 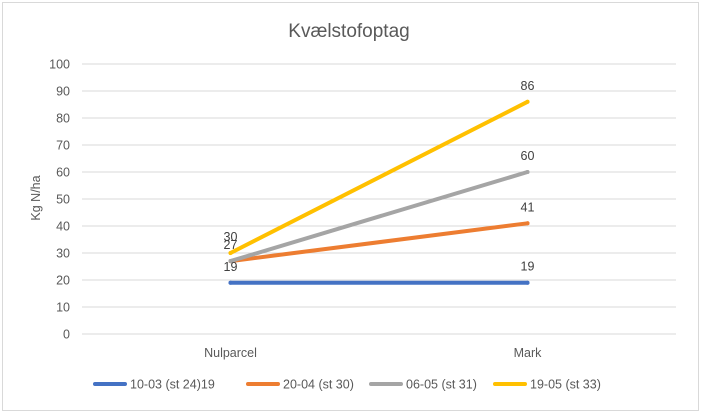 What do you see at coordinates (63, 281) in the screenshot?
I see `y-tick-label: 20` at bounding box center [63, 281].